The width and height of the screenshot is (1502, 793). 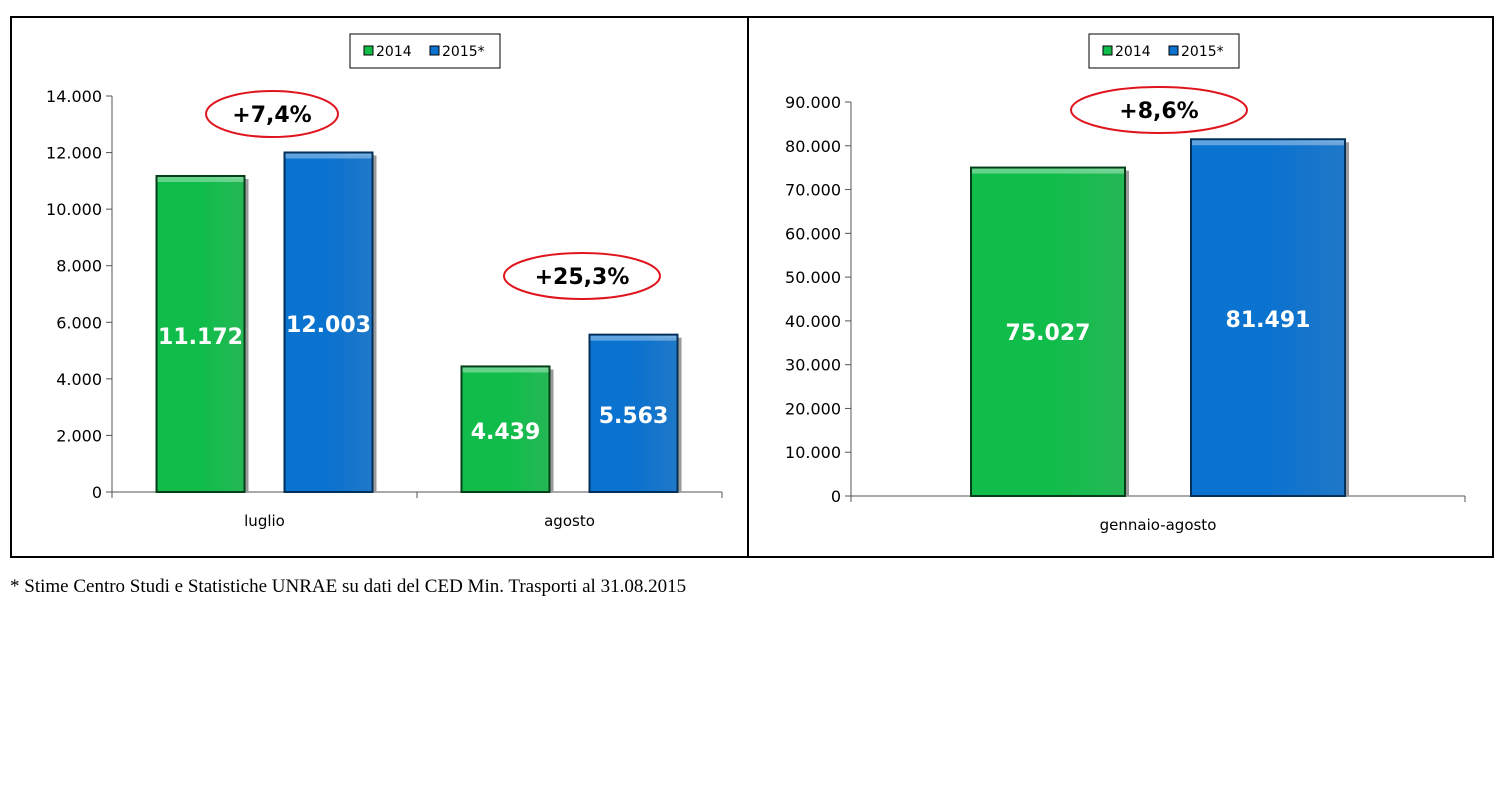 I want to click on data-label: 75.027, so click(x=1048, y=333).